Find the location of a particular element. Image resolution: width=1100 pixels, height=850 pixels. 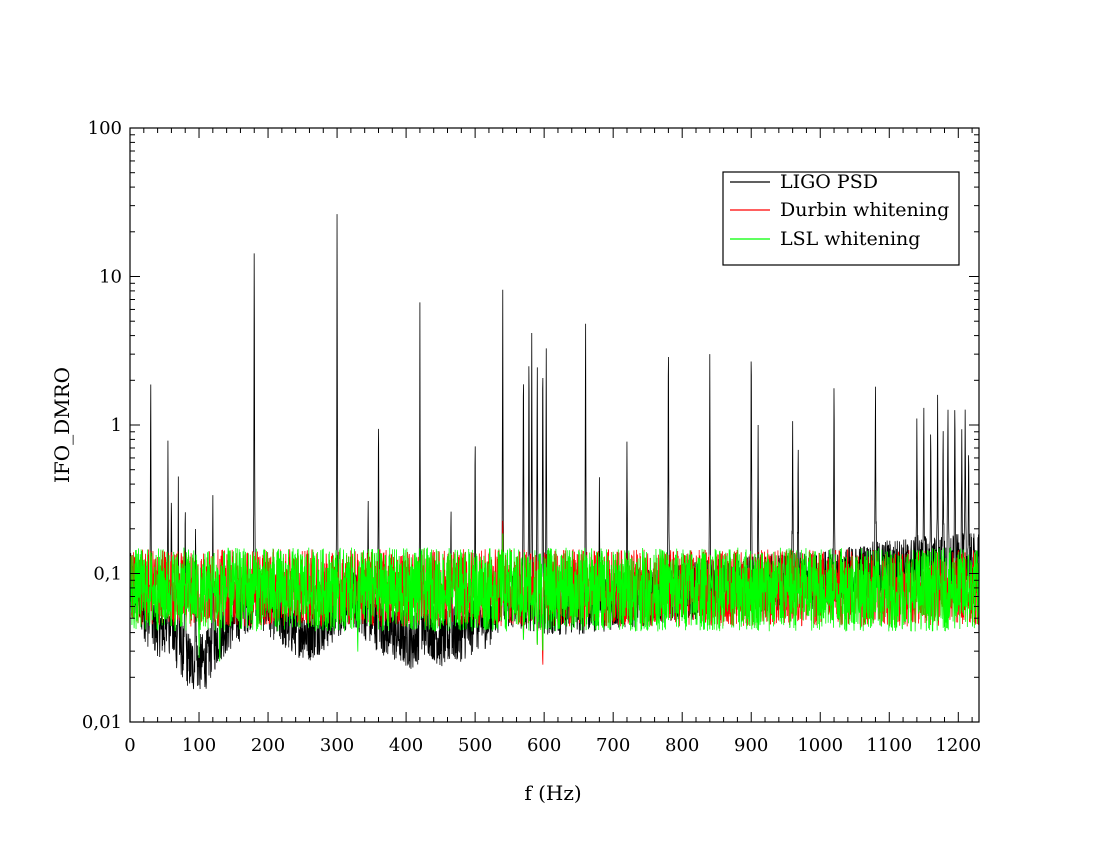

x-tick-label: 1100 is located at coordinates (889, 745).